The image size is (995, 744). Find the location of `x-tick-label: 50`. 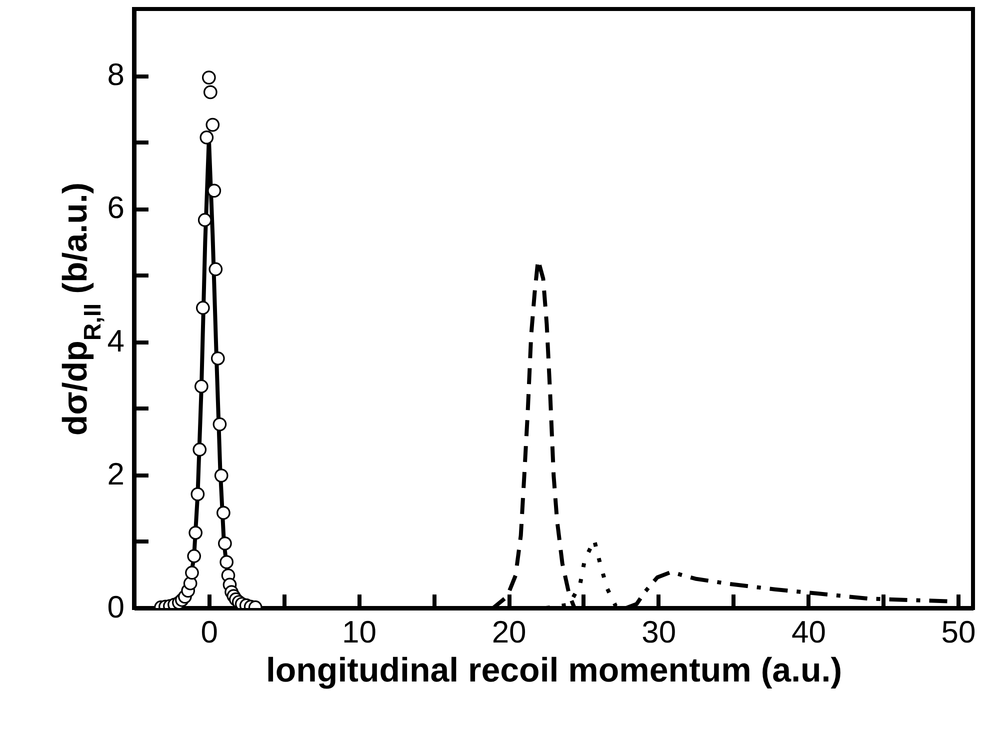

x-tick-label: 50 is located at coordinates (958, 632).